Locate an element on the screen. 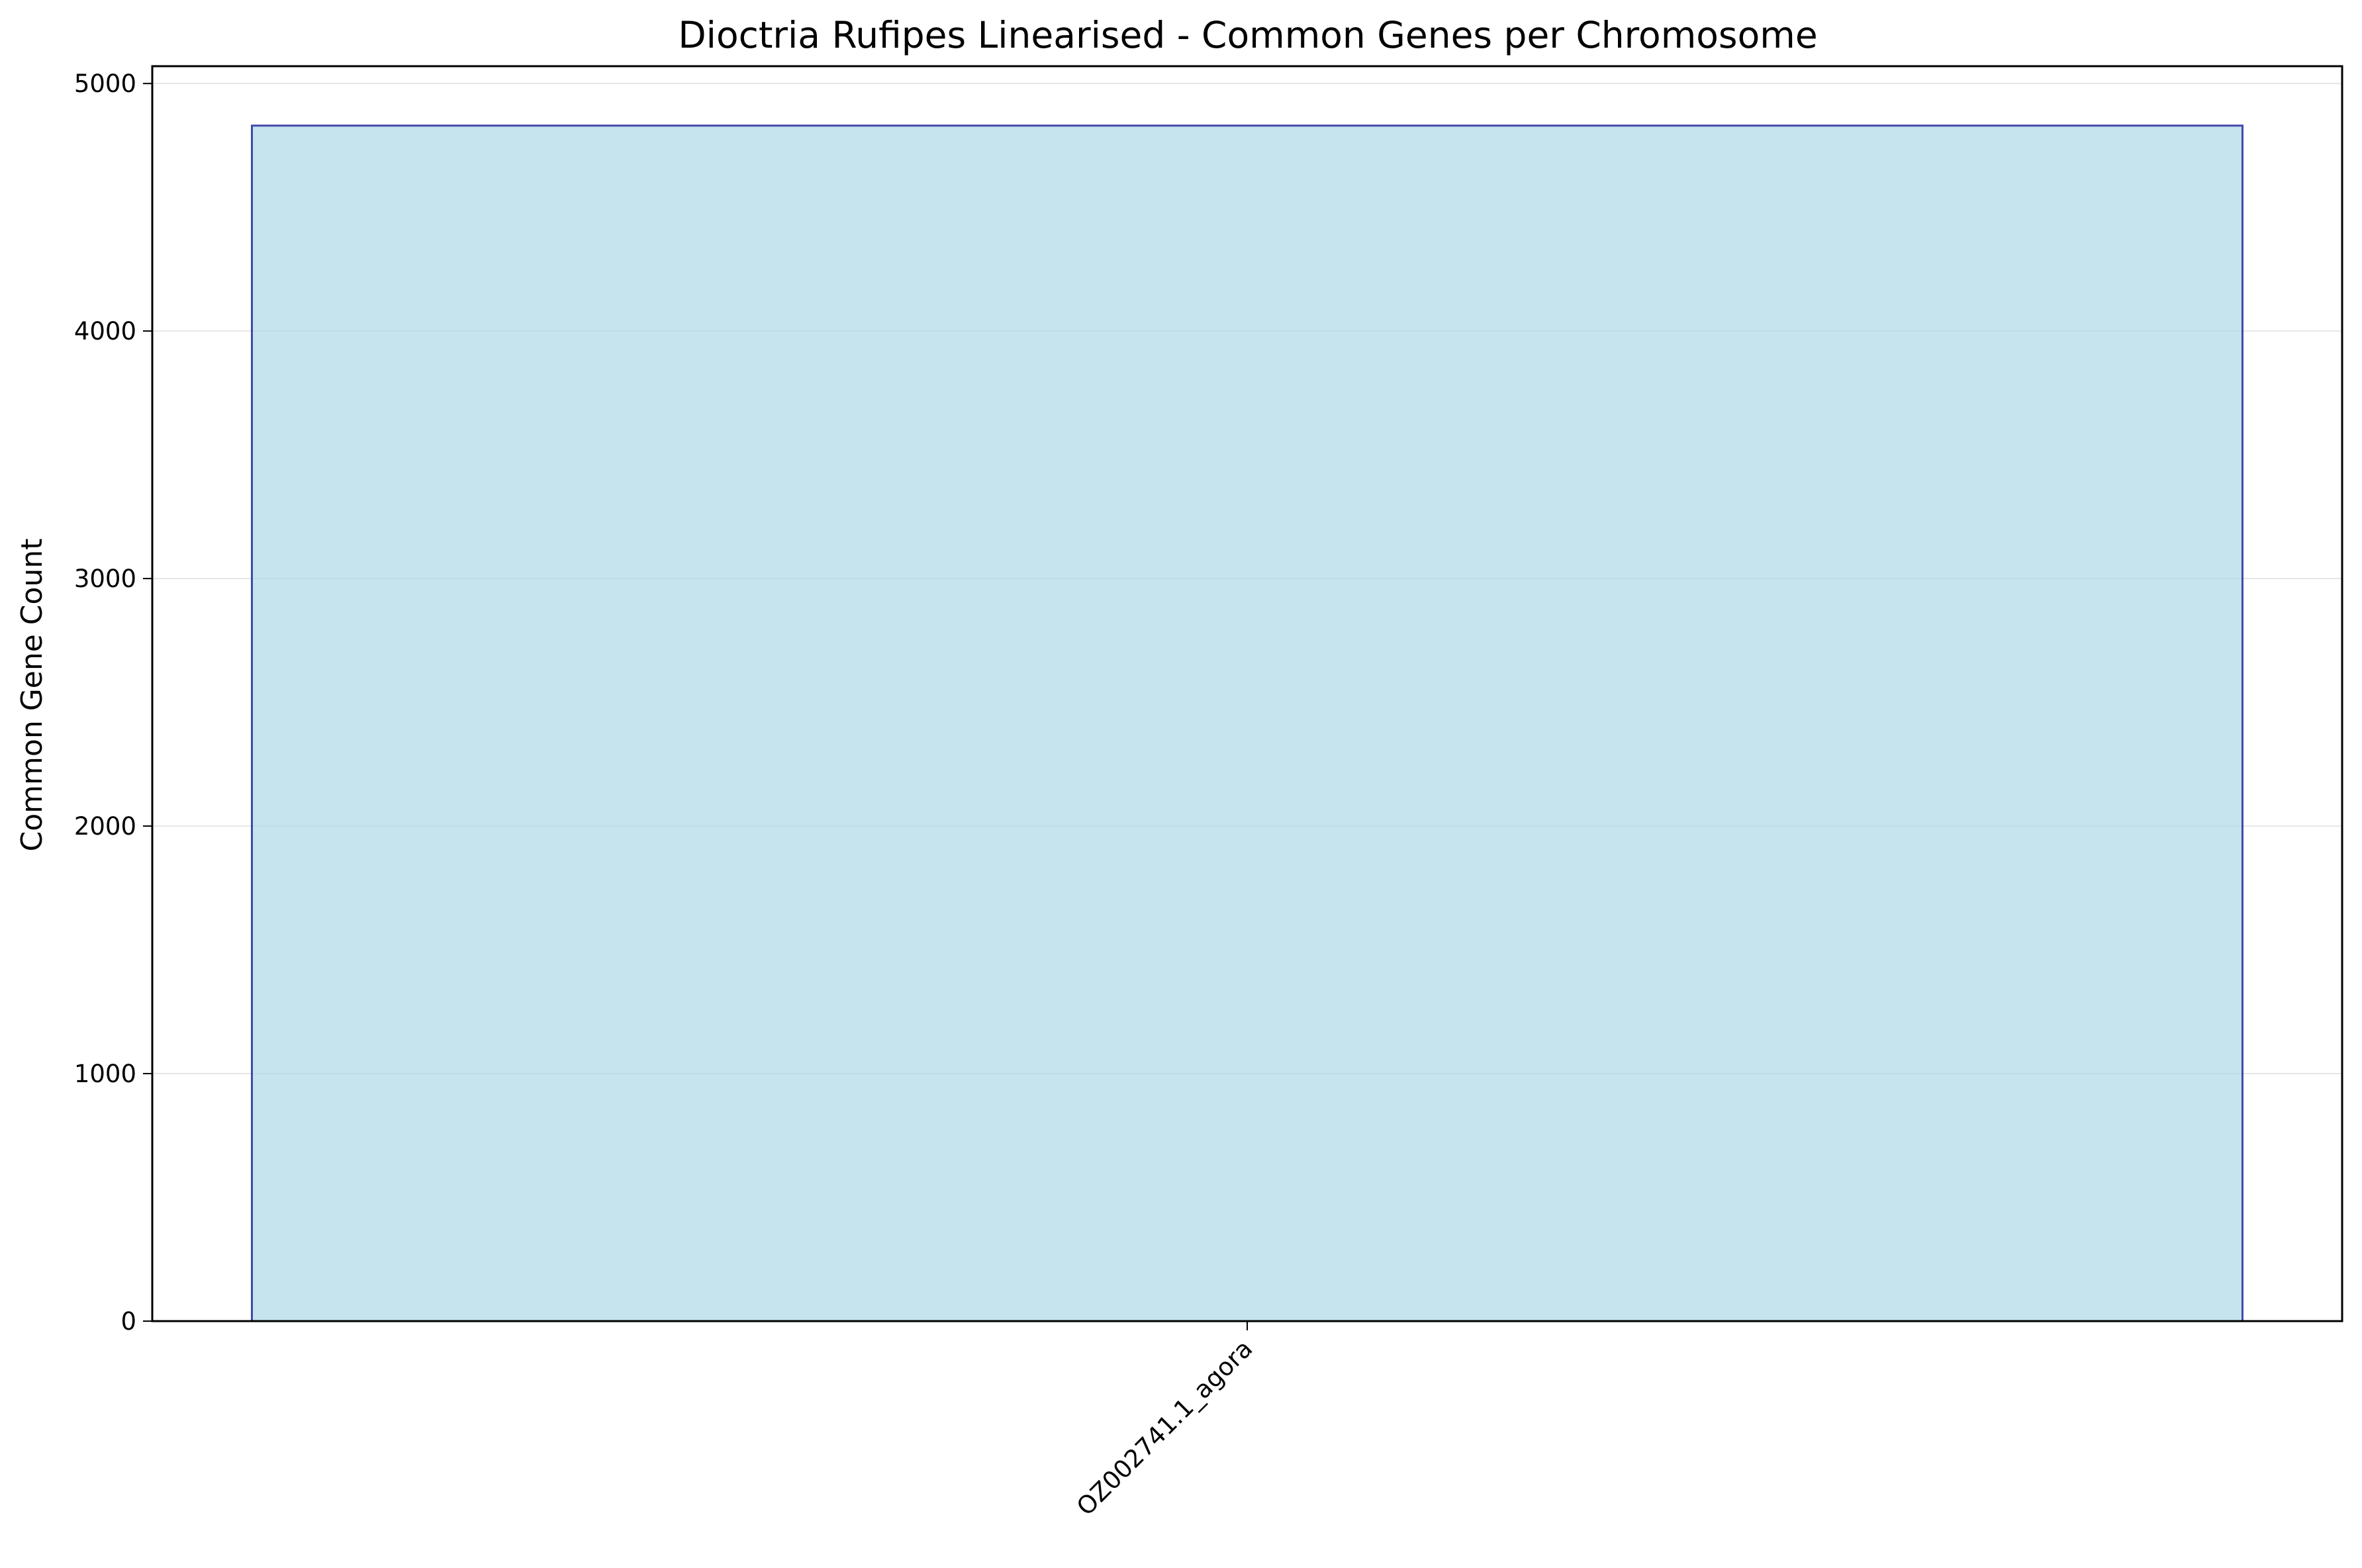 Image resolution: width=2362 pixels, height=1568 pixels. y-axis-label: Common Gene Count is located at coordinates (32, 695).